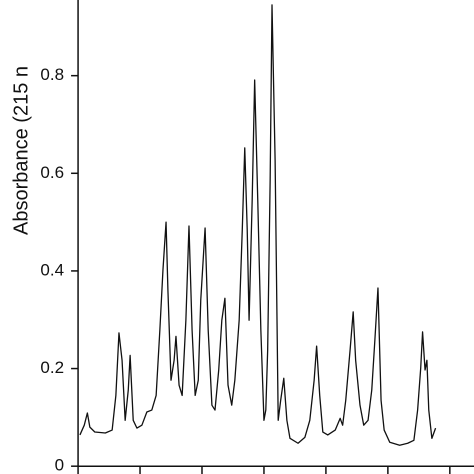  I want to click on y-axis-label: Absorbance (215 n, so click(21, 150).